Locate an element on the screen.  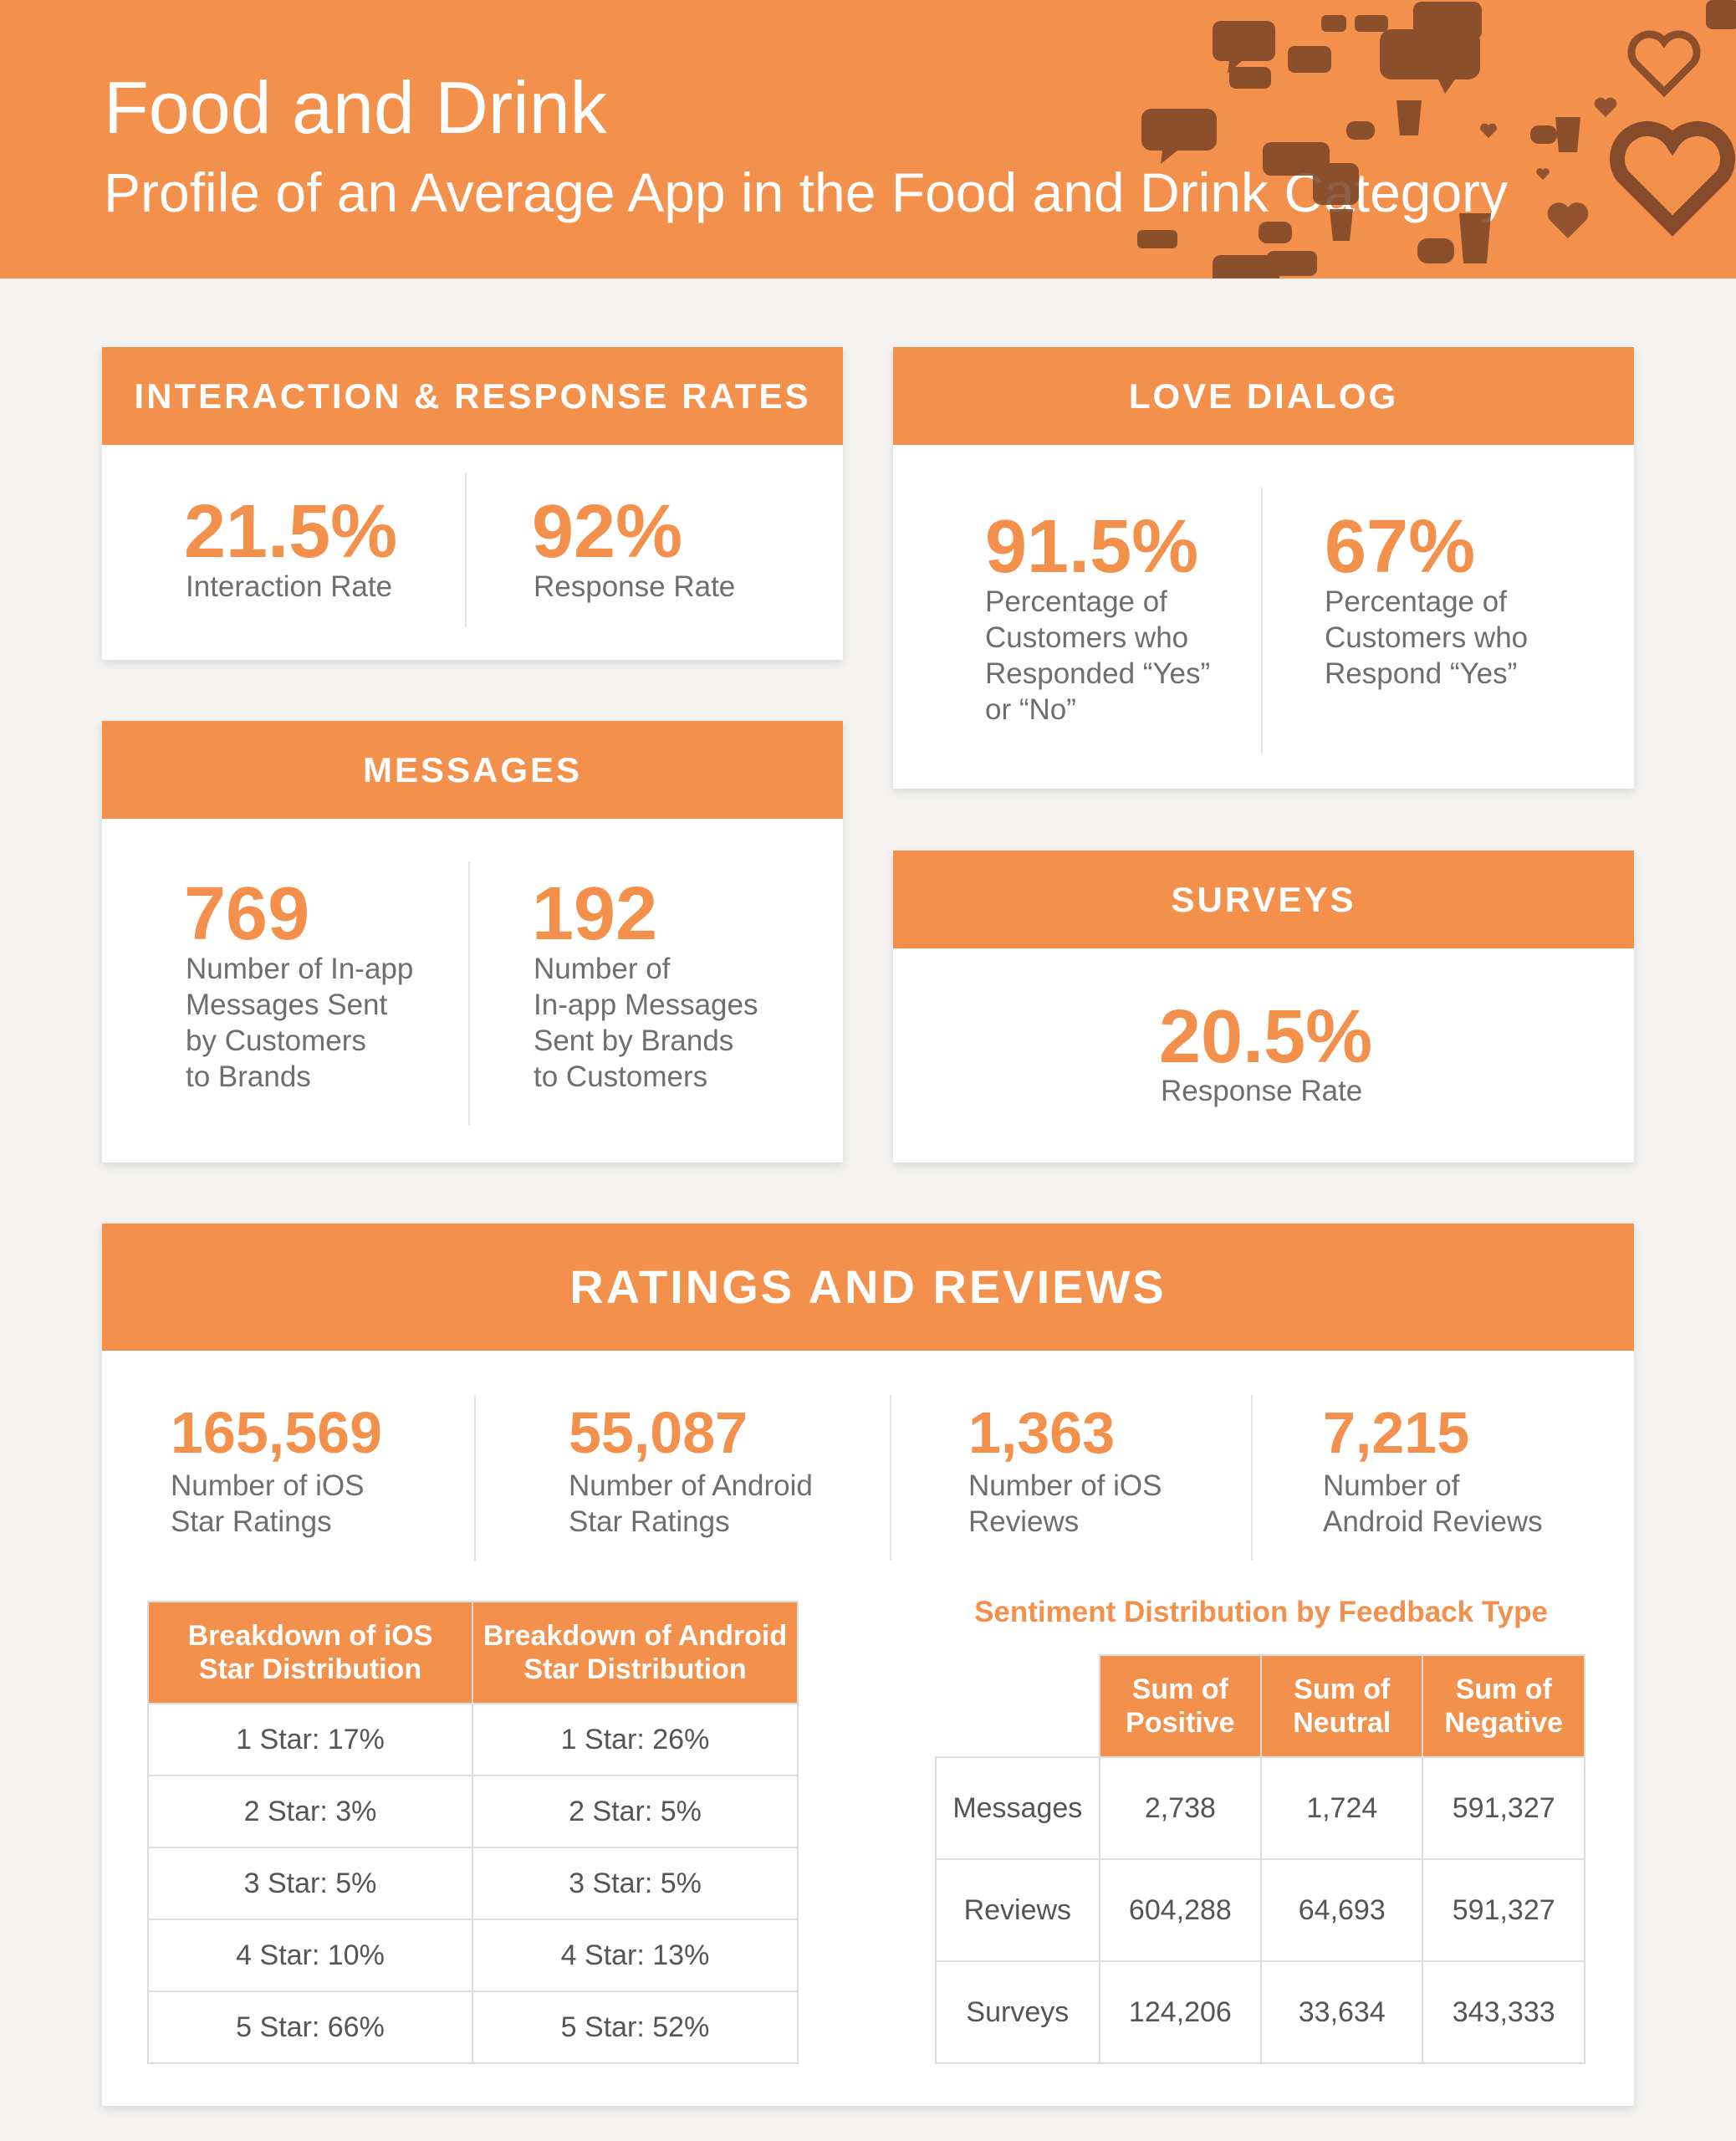
sentiment-cell: 64,693 is located at coordinates (1342, 1910).